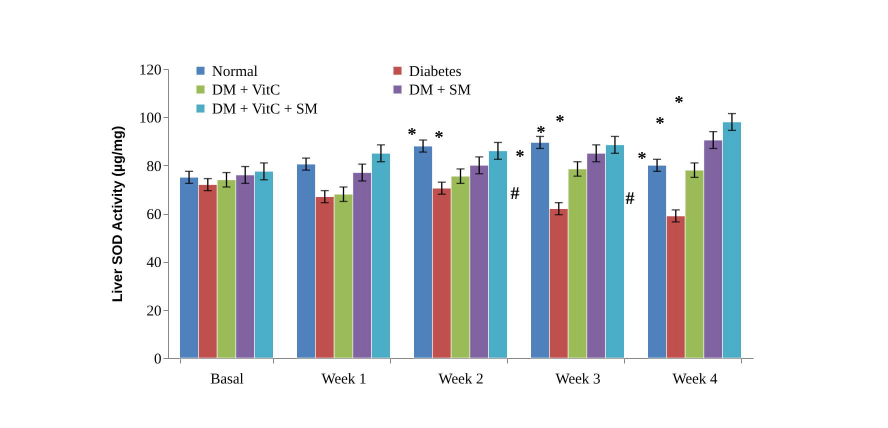  Describe the element at coordinates (344, 380) in the screenshot. I see `x-tick-label: Week 1` at that location.